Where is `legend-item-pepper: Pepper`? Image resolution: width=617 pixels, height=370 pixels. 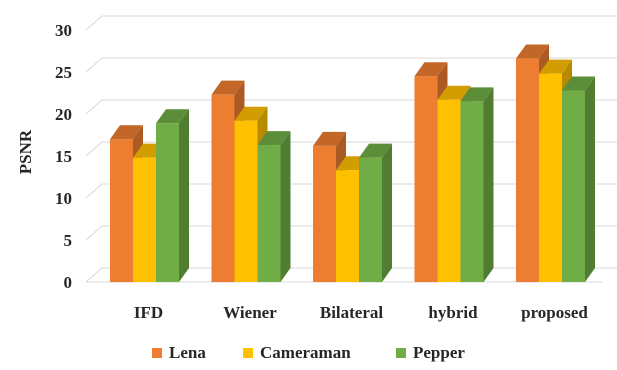 legend-item-pepper: Pepper is located at coordinates (430, 352).